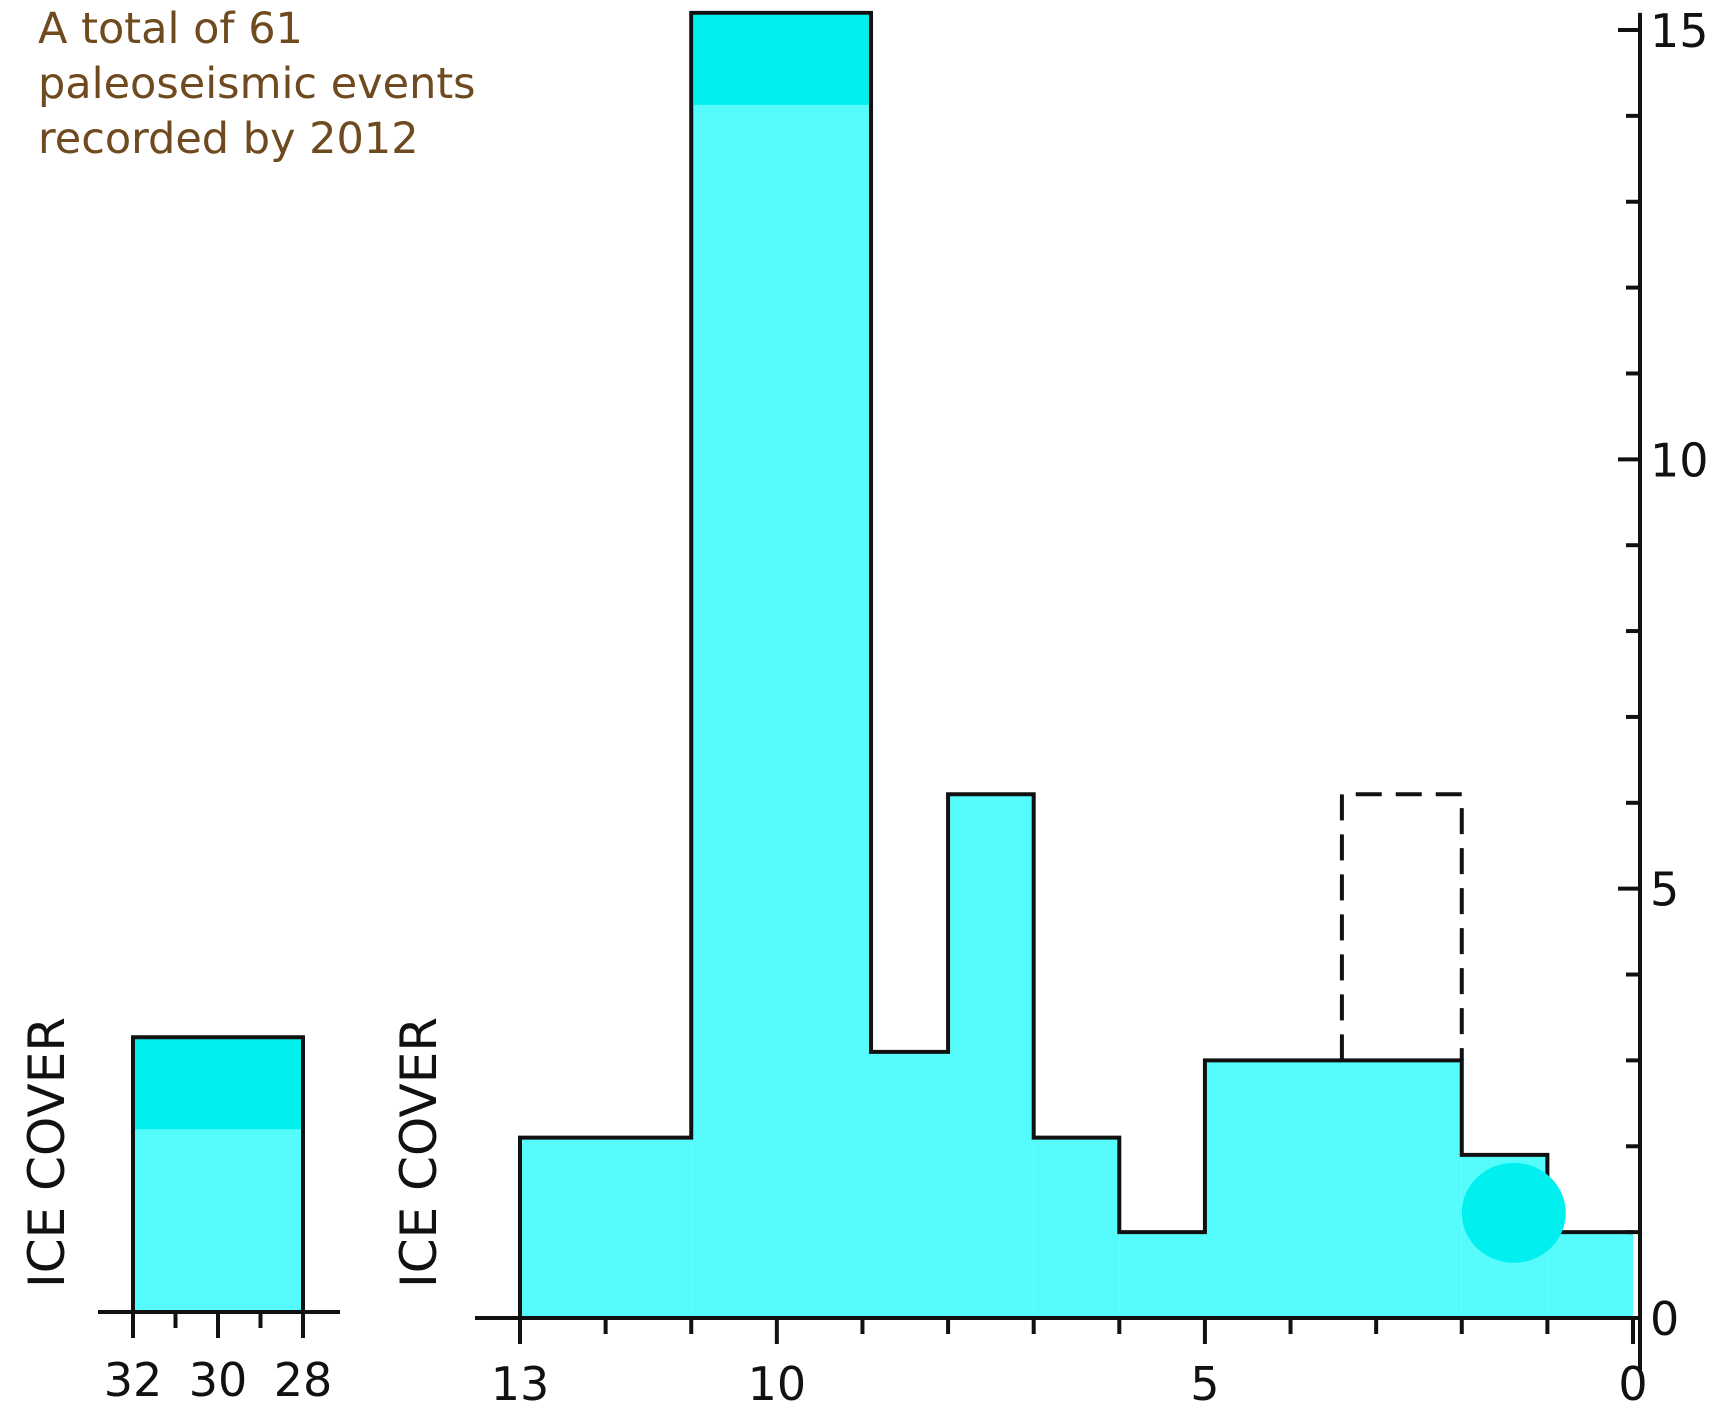 The image size is (1730, 1414). I want to click on annotation-line-2: paleoseismic events, so click(257, 84).